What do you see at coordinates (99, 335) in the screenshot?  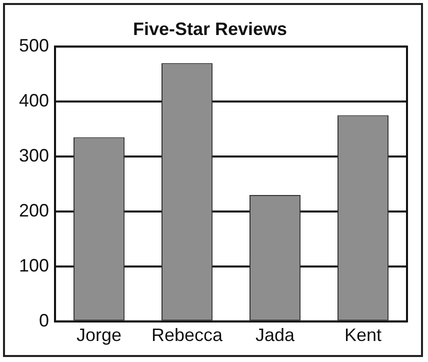 I see `x-tick-label: Jorge` at bounding box center [99, 335].